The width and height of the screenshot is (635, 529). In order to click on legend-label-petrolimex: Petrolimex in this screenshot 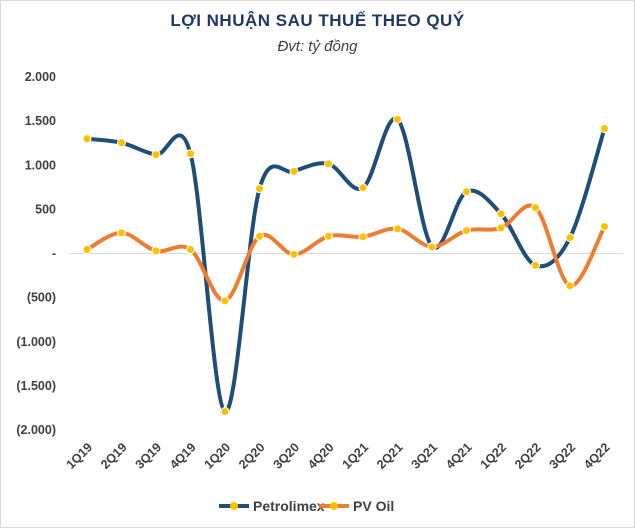, I will do `click(289, 506)`.